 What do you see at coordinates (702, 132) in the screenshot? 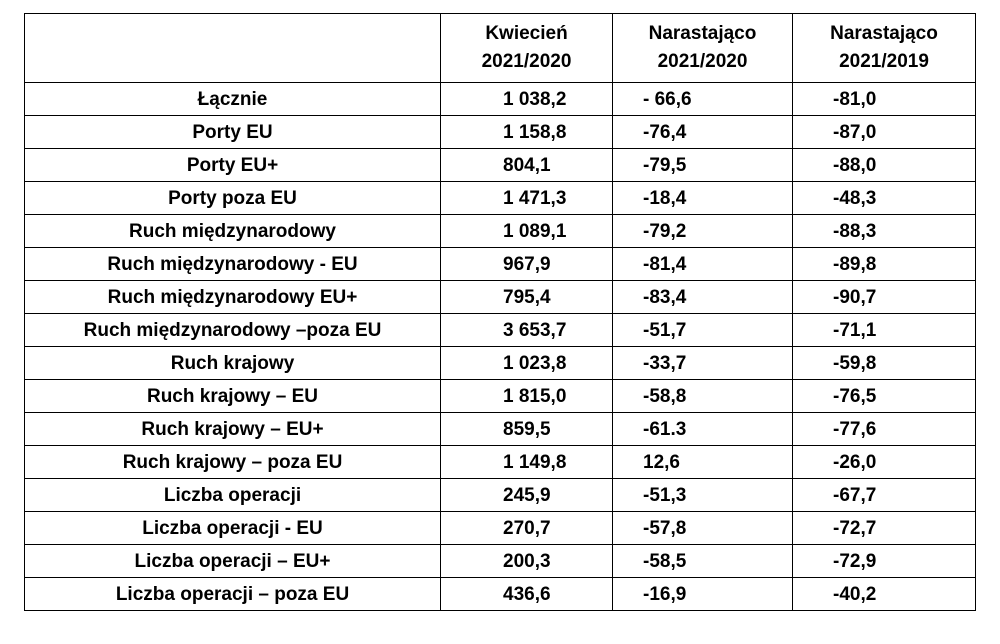
I see `value-cell-v2: -76,4` at bounding box center [702, 132].